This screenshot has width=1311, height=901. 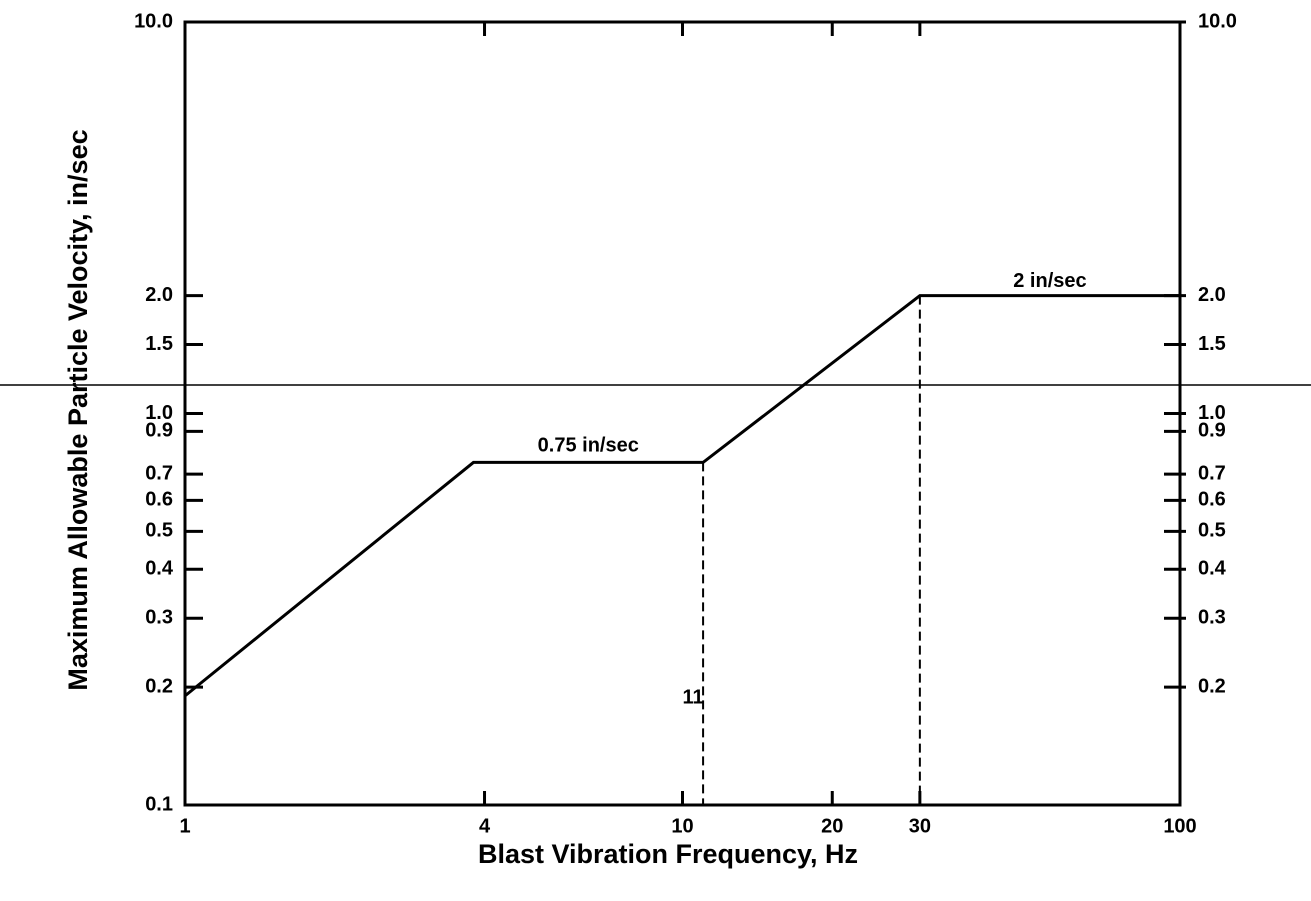 What do you see at coordinates (1212, 617) in the screenshot?
I see `y2-tick-label: 0.3` at bounding box center [1212, 617].